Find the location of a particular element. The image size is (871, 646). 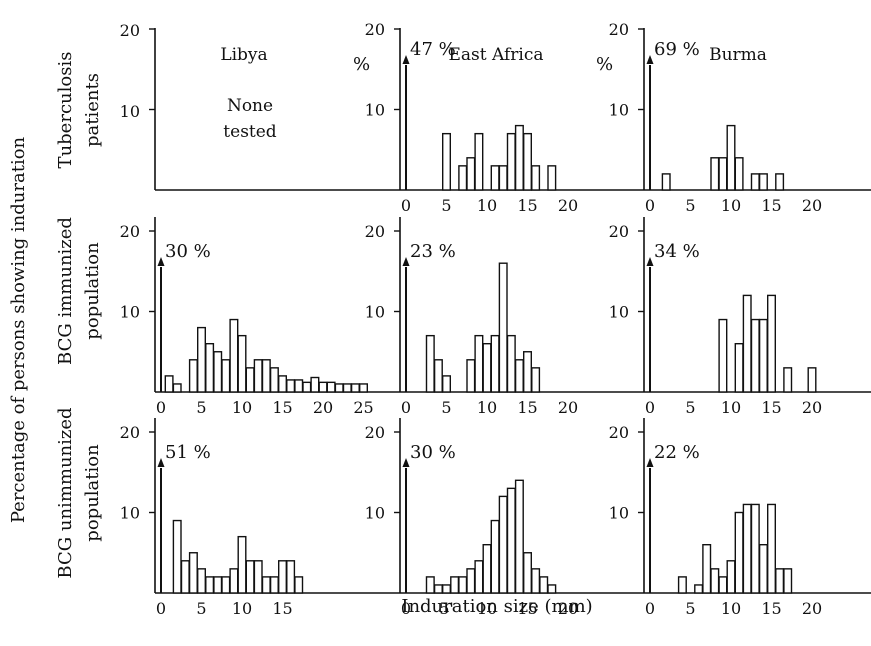

panel-2-2: 10 20 0 5 10 15 20 22 % is located at coordinates (716, 520).